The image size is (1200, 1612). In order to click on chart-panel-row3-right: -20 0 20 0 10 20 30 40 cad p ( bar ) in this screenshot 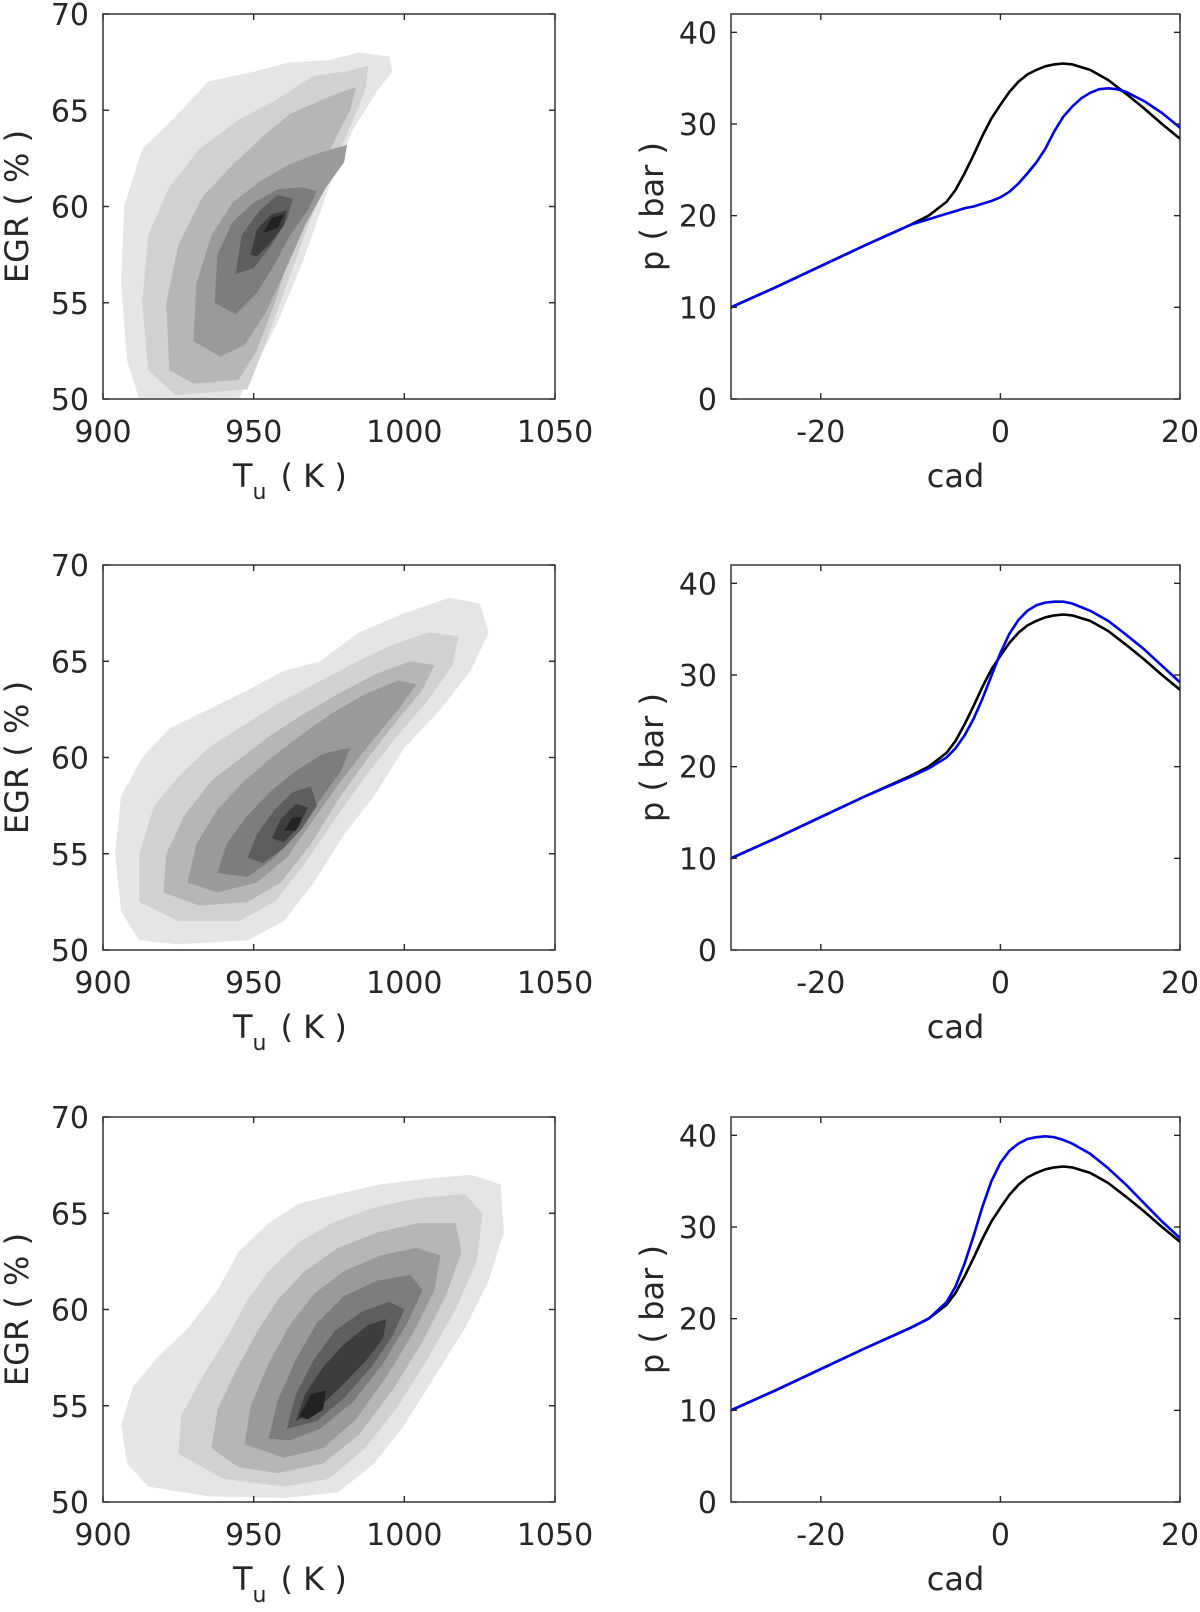, I will do `click(916, 1357)`.